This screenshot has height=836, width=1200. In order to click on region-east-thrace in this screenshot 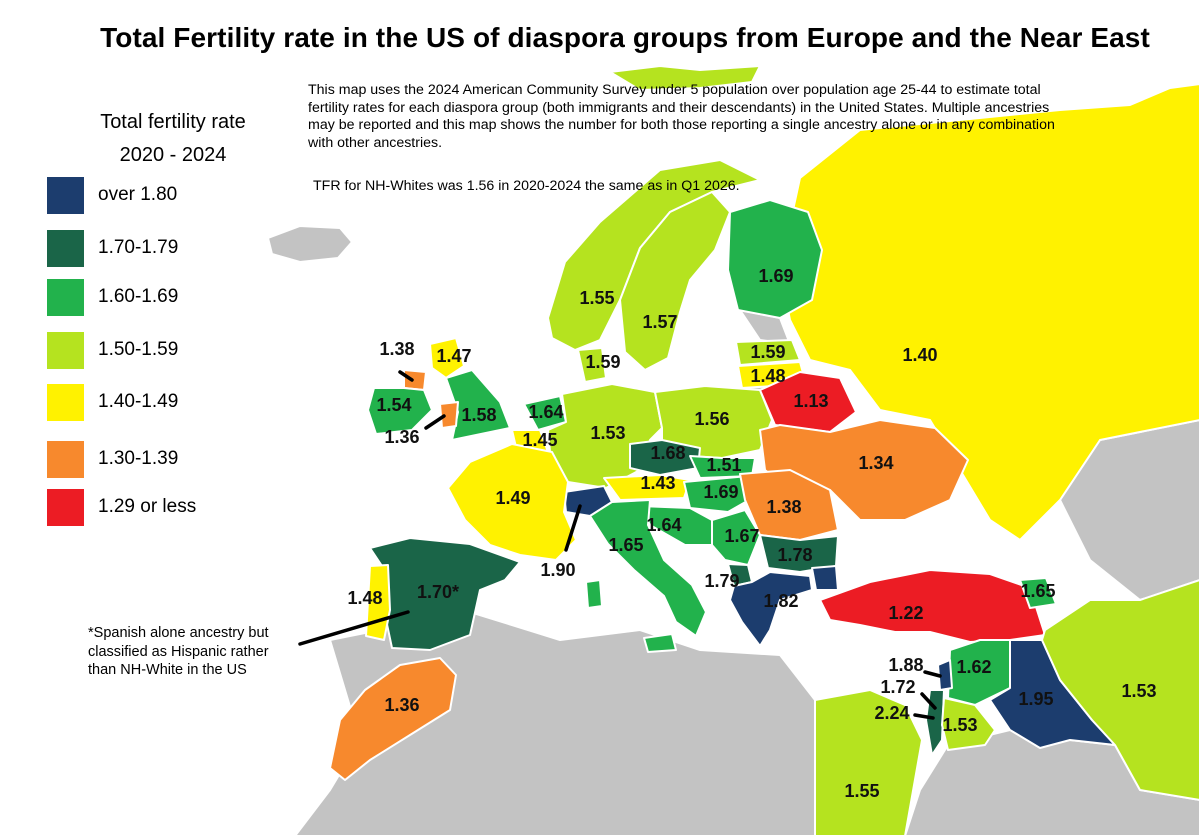, I will do `click(825, 578)`.